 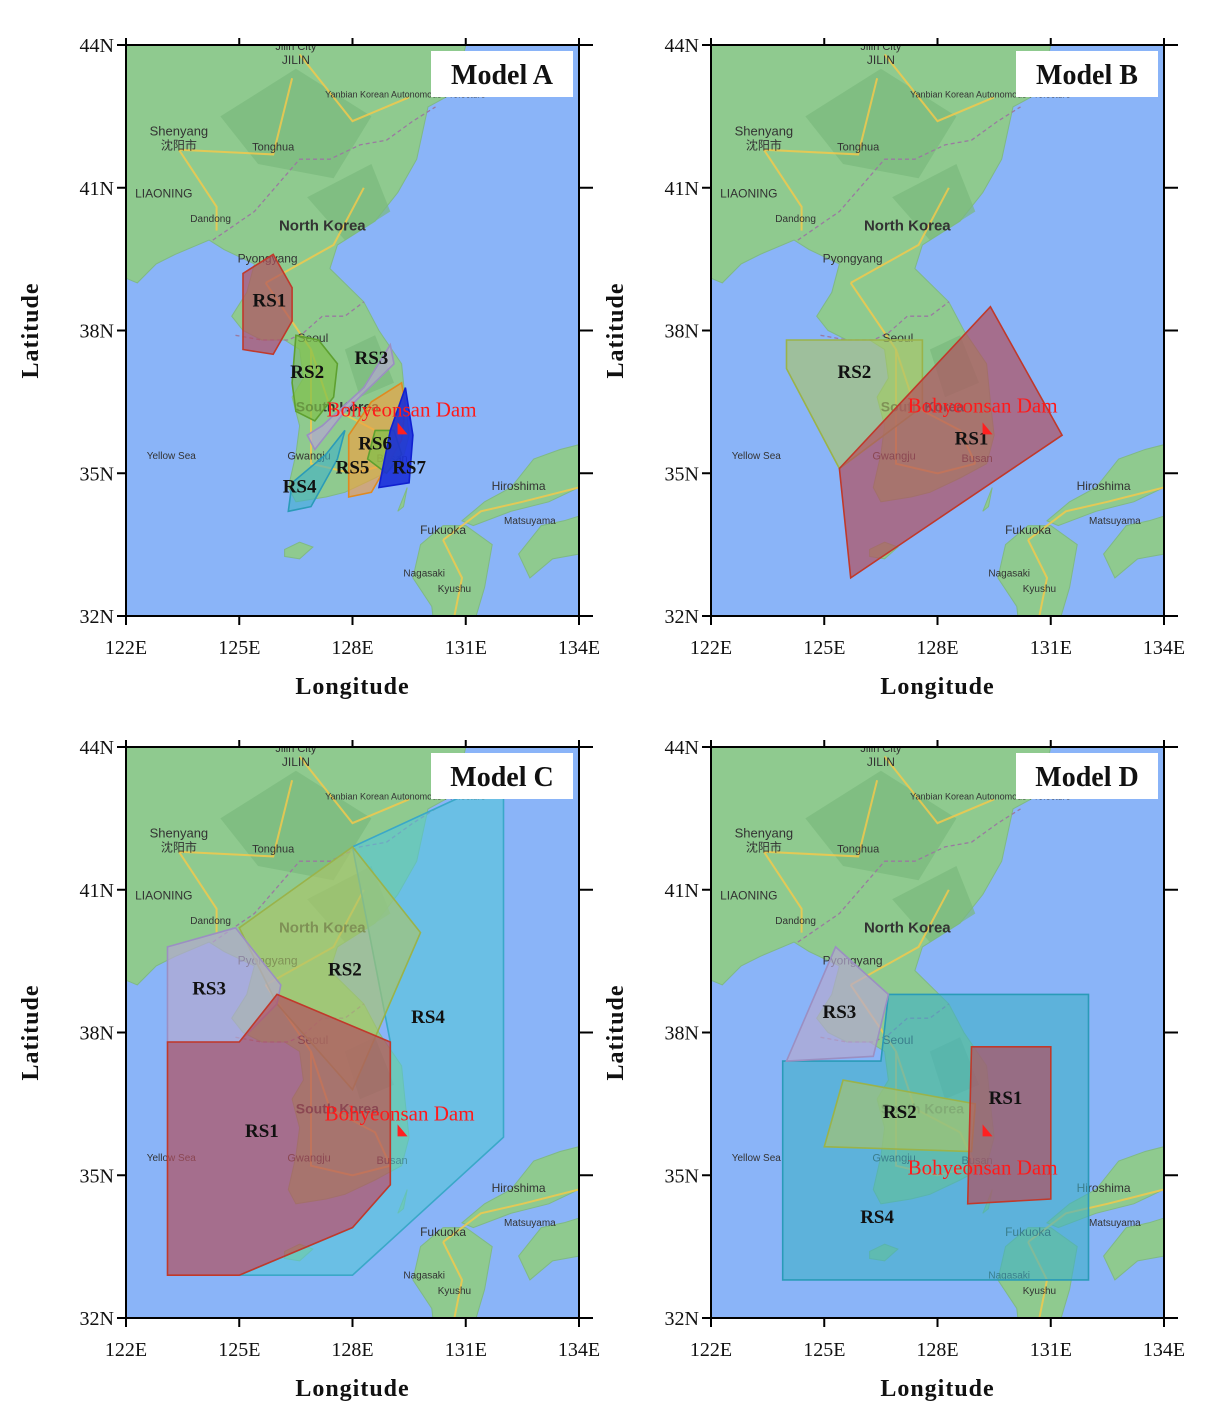 I want to click on map-label-yellow-sea: Yellow Sea, so click(x=757, y=1158).